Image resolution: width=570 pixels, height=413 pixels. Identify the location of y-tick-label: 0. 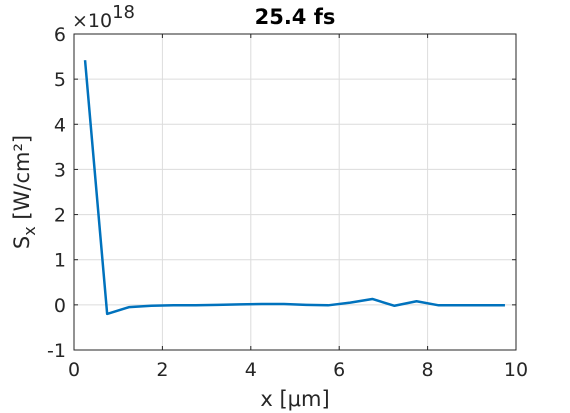
(60, 306).